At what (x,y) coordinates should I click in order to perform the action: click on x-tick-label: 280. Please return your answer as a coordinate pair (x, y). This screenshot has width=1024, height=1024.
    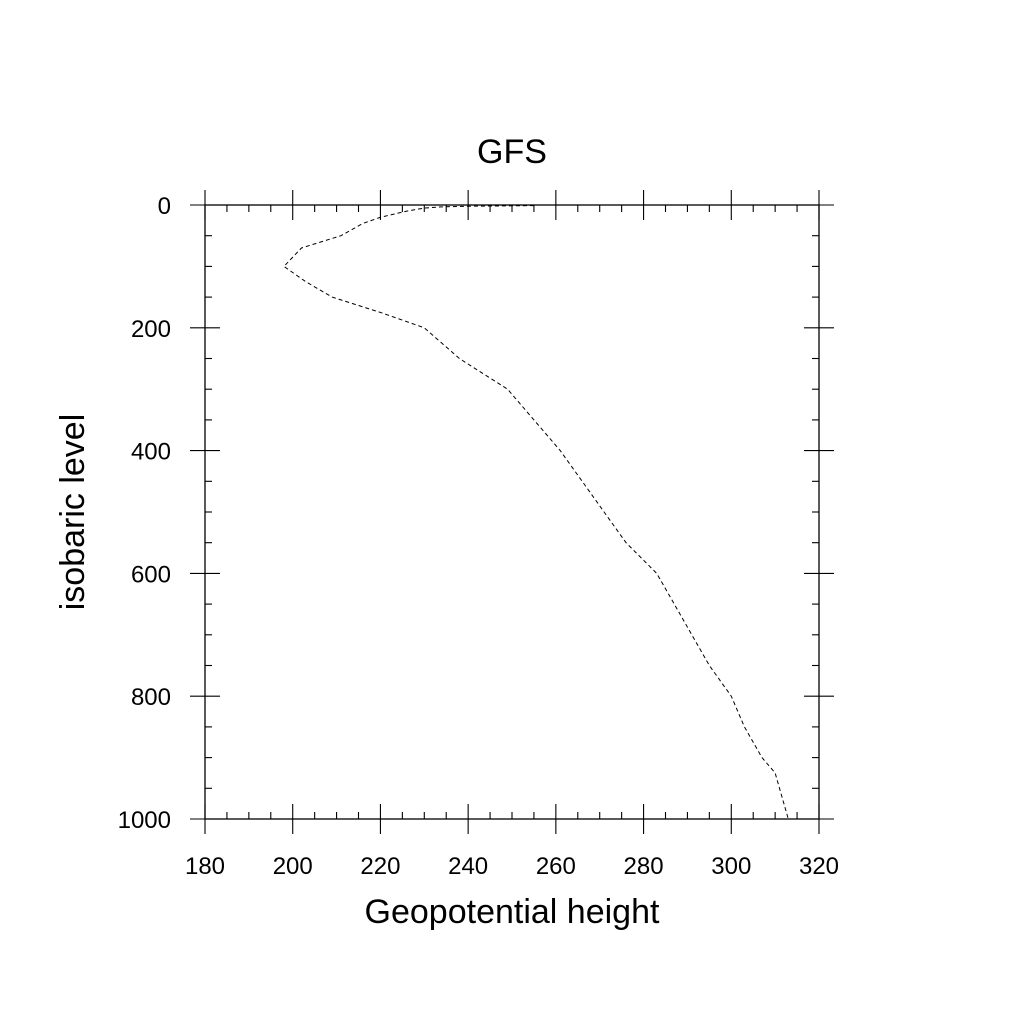
    Looking at the image, I should click on (644, 866).